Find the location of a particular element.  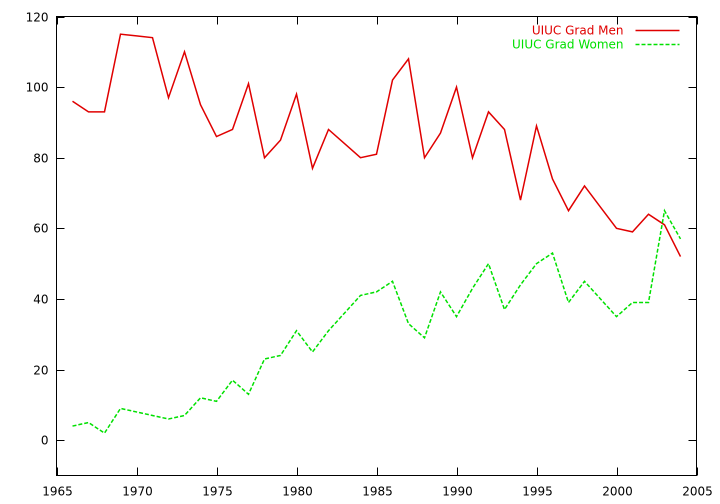

x-tick-label: 1970 is located at coordinates (137, 492).